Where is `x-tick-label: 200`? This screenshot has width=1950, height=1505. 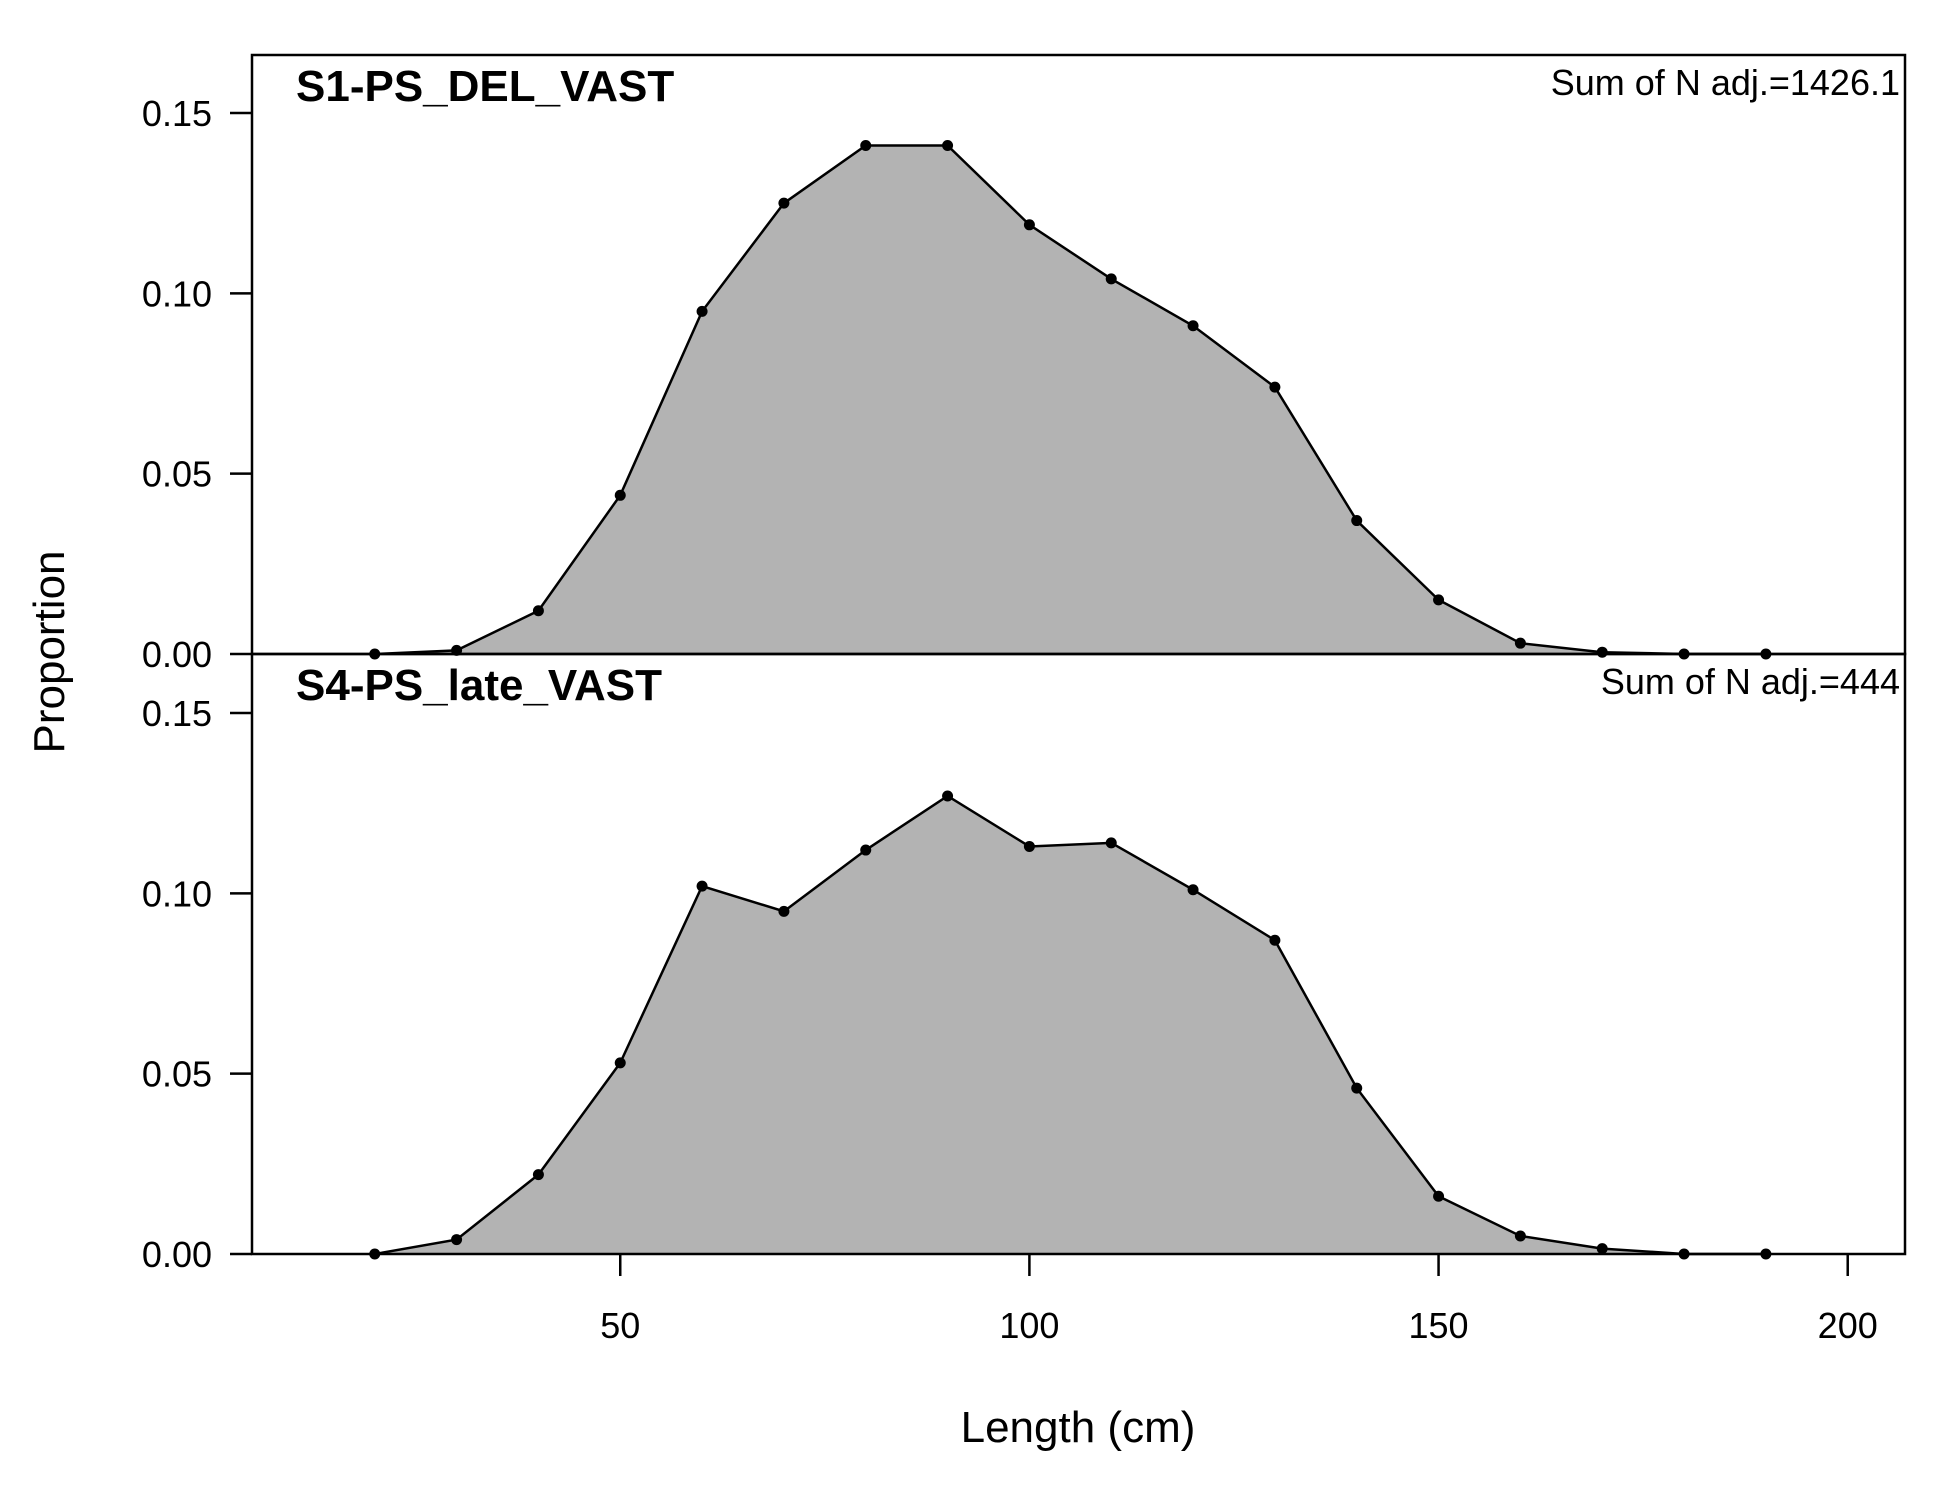
x-tick-label: 200 is located at coordinates (1848, 1325).